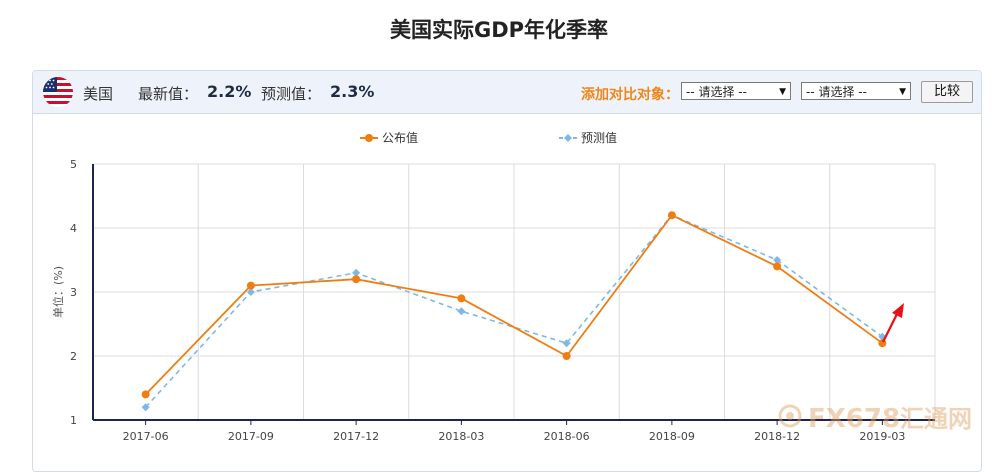 Image resolution: width=998 pixels, height=472 pixels. I want to click on x-tick-label: 2017-12, so click(356, 436).